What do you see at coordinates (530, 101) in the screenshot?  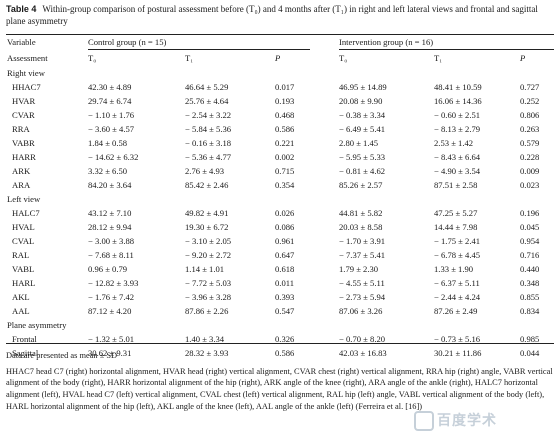 I see `intervention-p-cell: 0.252` at bounding box center [530, 101].